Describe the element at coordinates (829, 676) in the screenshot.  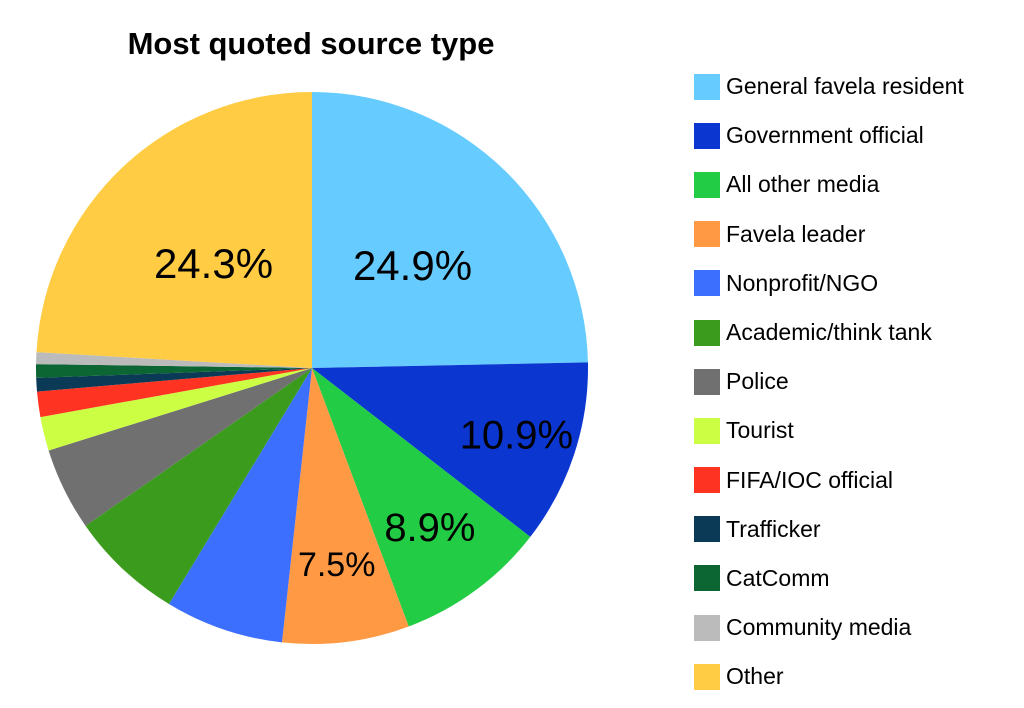
I see `legend-item-other: Other` at that location.